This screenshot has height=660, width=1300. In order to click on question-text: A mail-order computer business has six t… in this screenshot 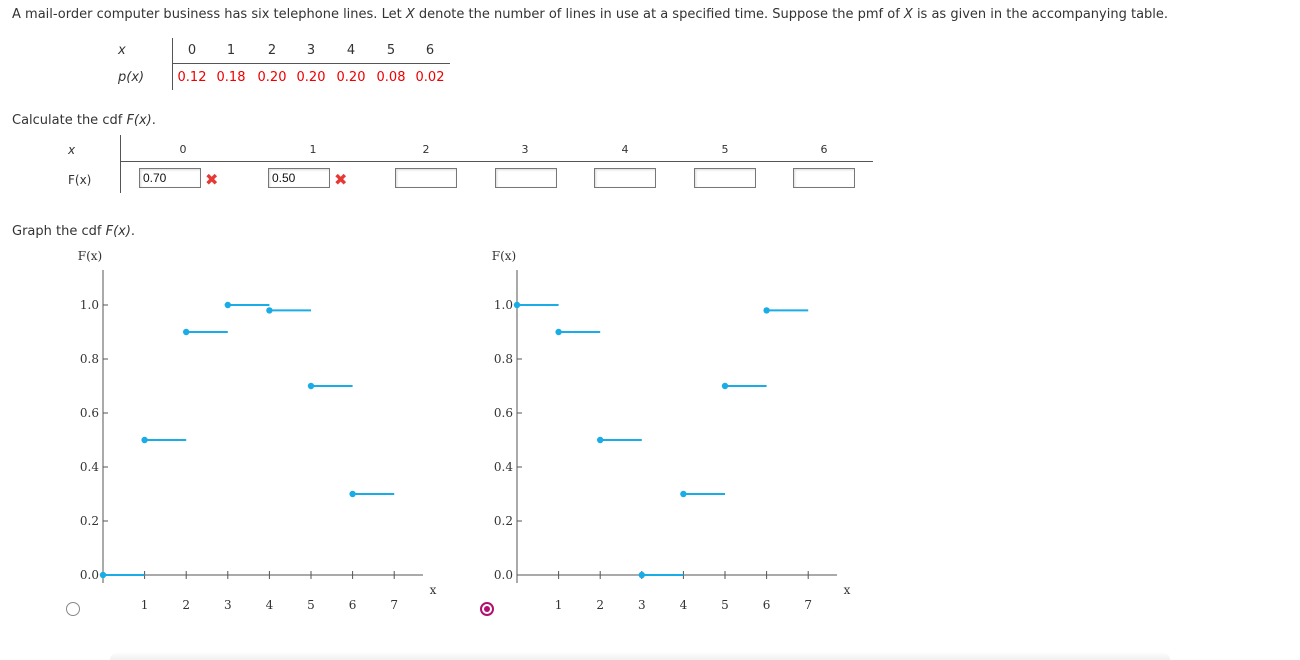, I will do `click(590, 14)`.